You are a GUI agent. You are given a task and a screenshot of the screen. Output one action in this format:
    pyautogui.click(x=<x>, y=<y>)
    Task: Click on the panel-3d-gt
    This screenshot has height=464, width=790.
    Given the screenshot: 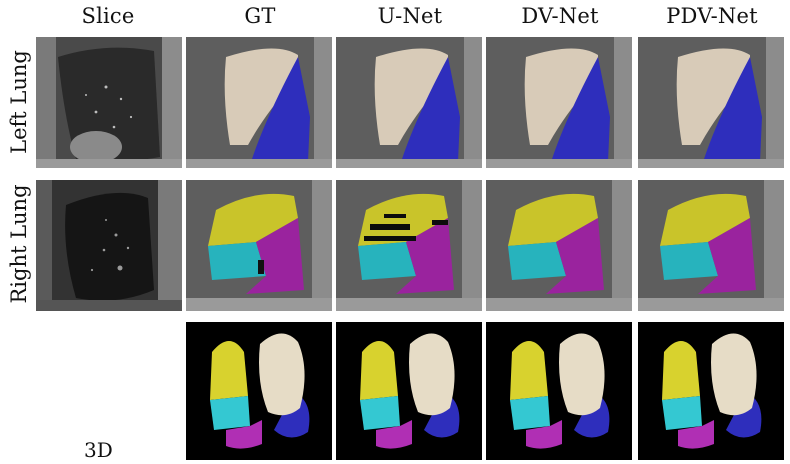 What is the action you would take?
    pyautogui.click(x=259, y=391)
    